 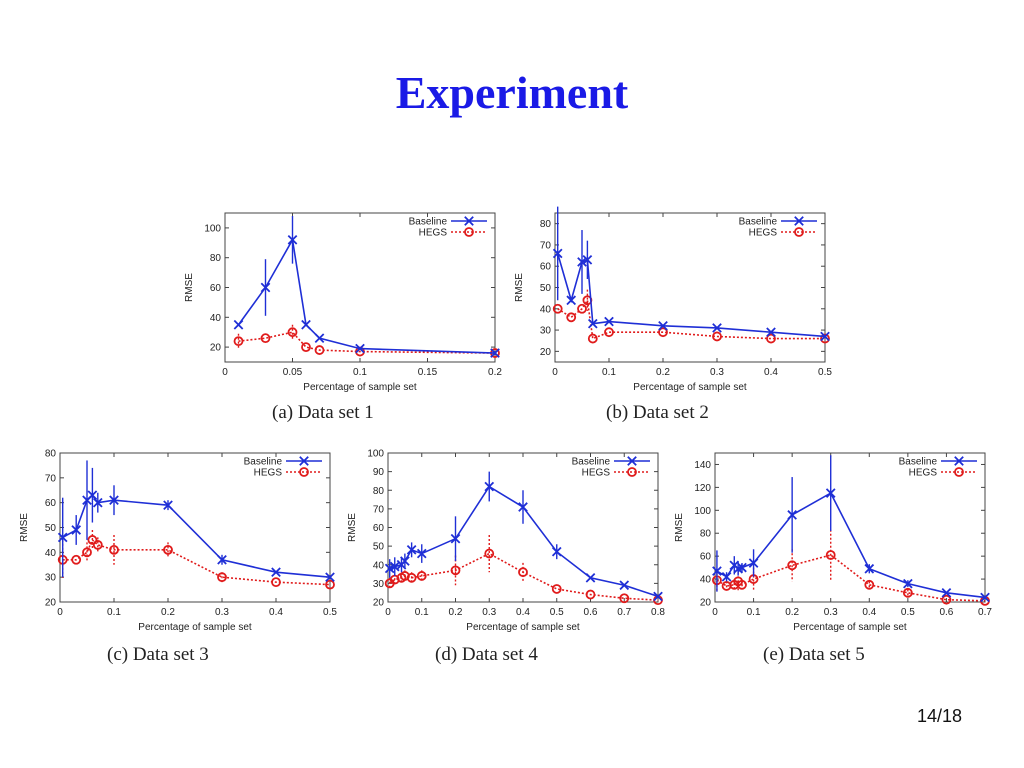 I want to click on caption-2: (b) Data set 2, so click(x=657, y=412).